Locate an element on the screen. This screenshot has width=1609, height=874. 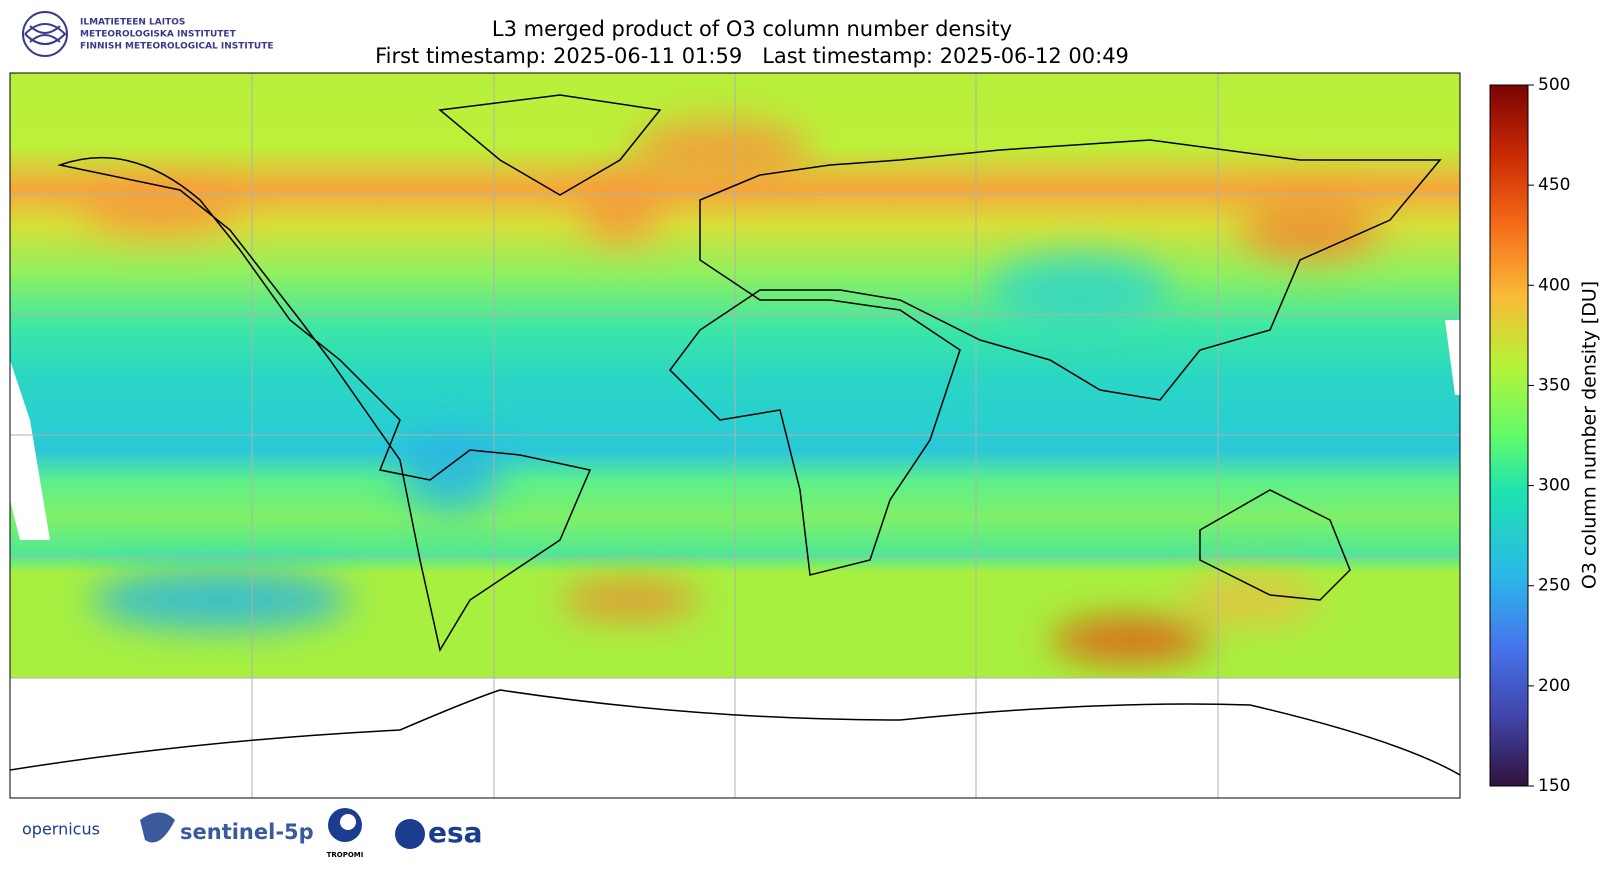
colorbar-tick-label: 450 is located at coordinates (1554, 185).